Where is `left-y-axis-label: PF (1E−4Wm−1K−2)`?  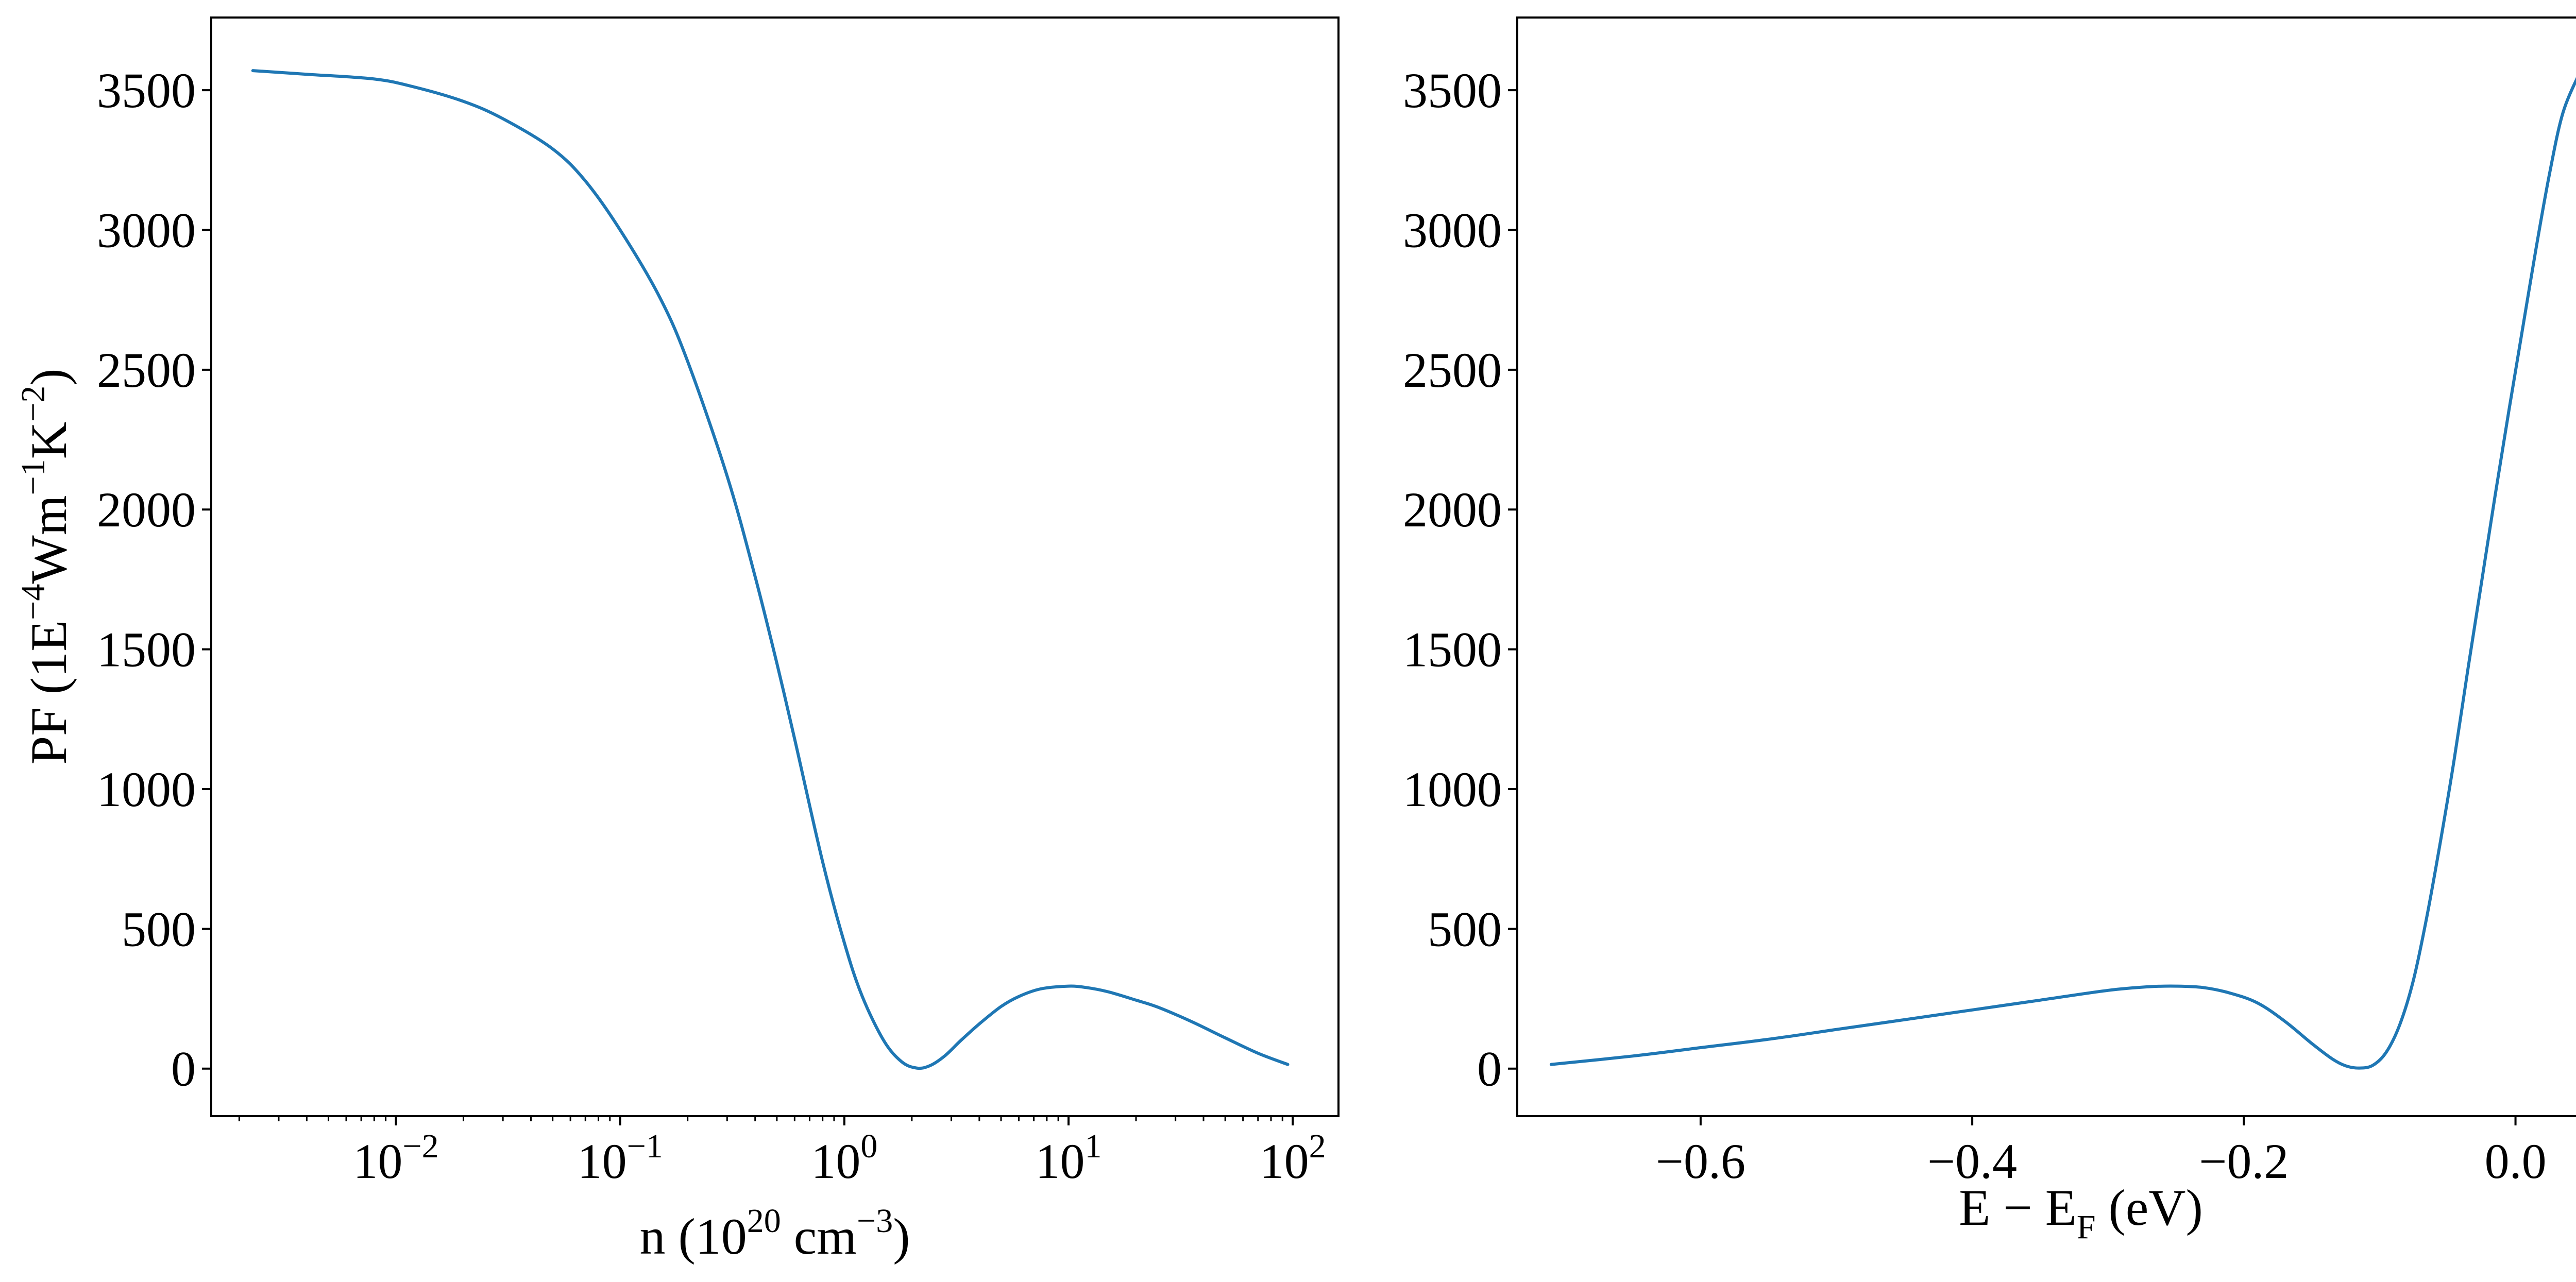
left-y-axis-label: PF (1E−4Wm−1K−2) is located at coordinates (45, 566).